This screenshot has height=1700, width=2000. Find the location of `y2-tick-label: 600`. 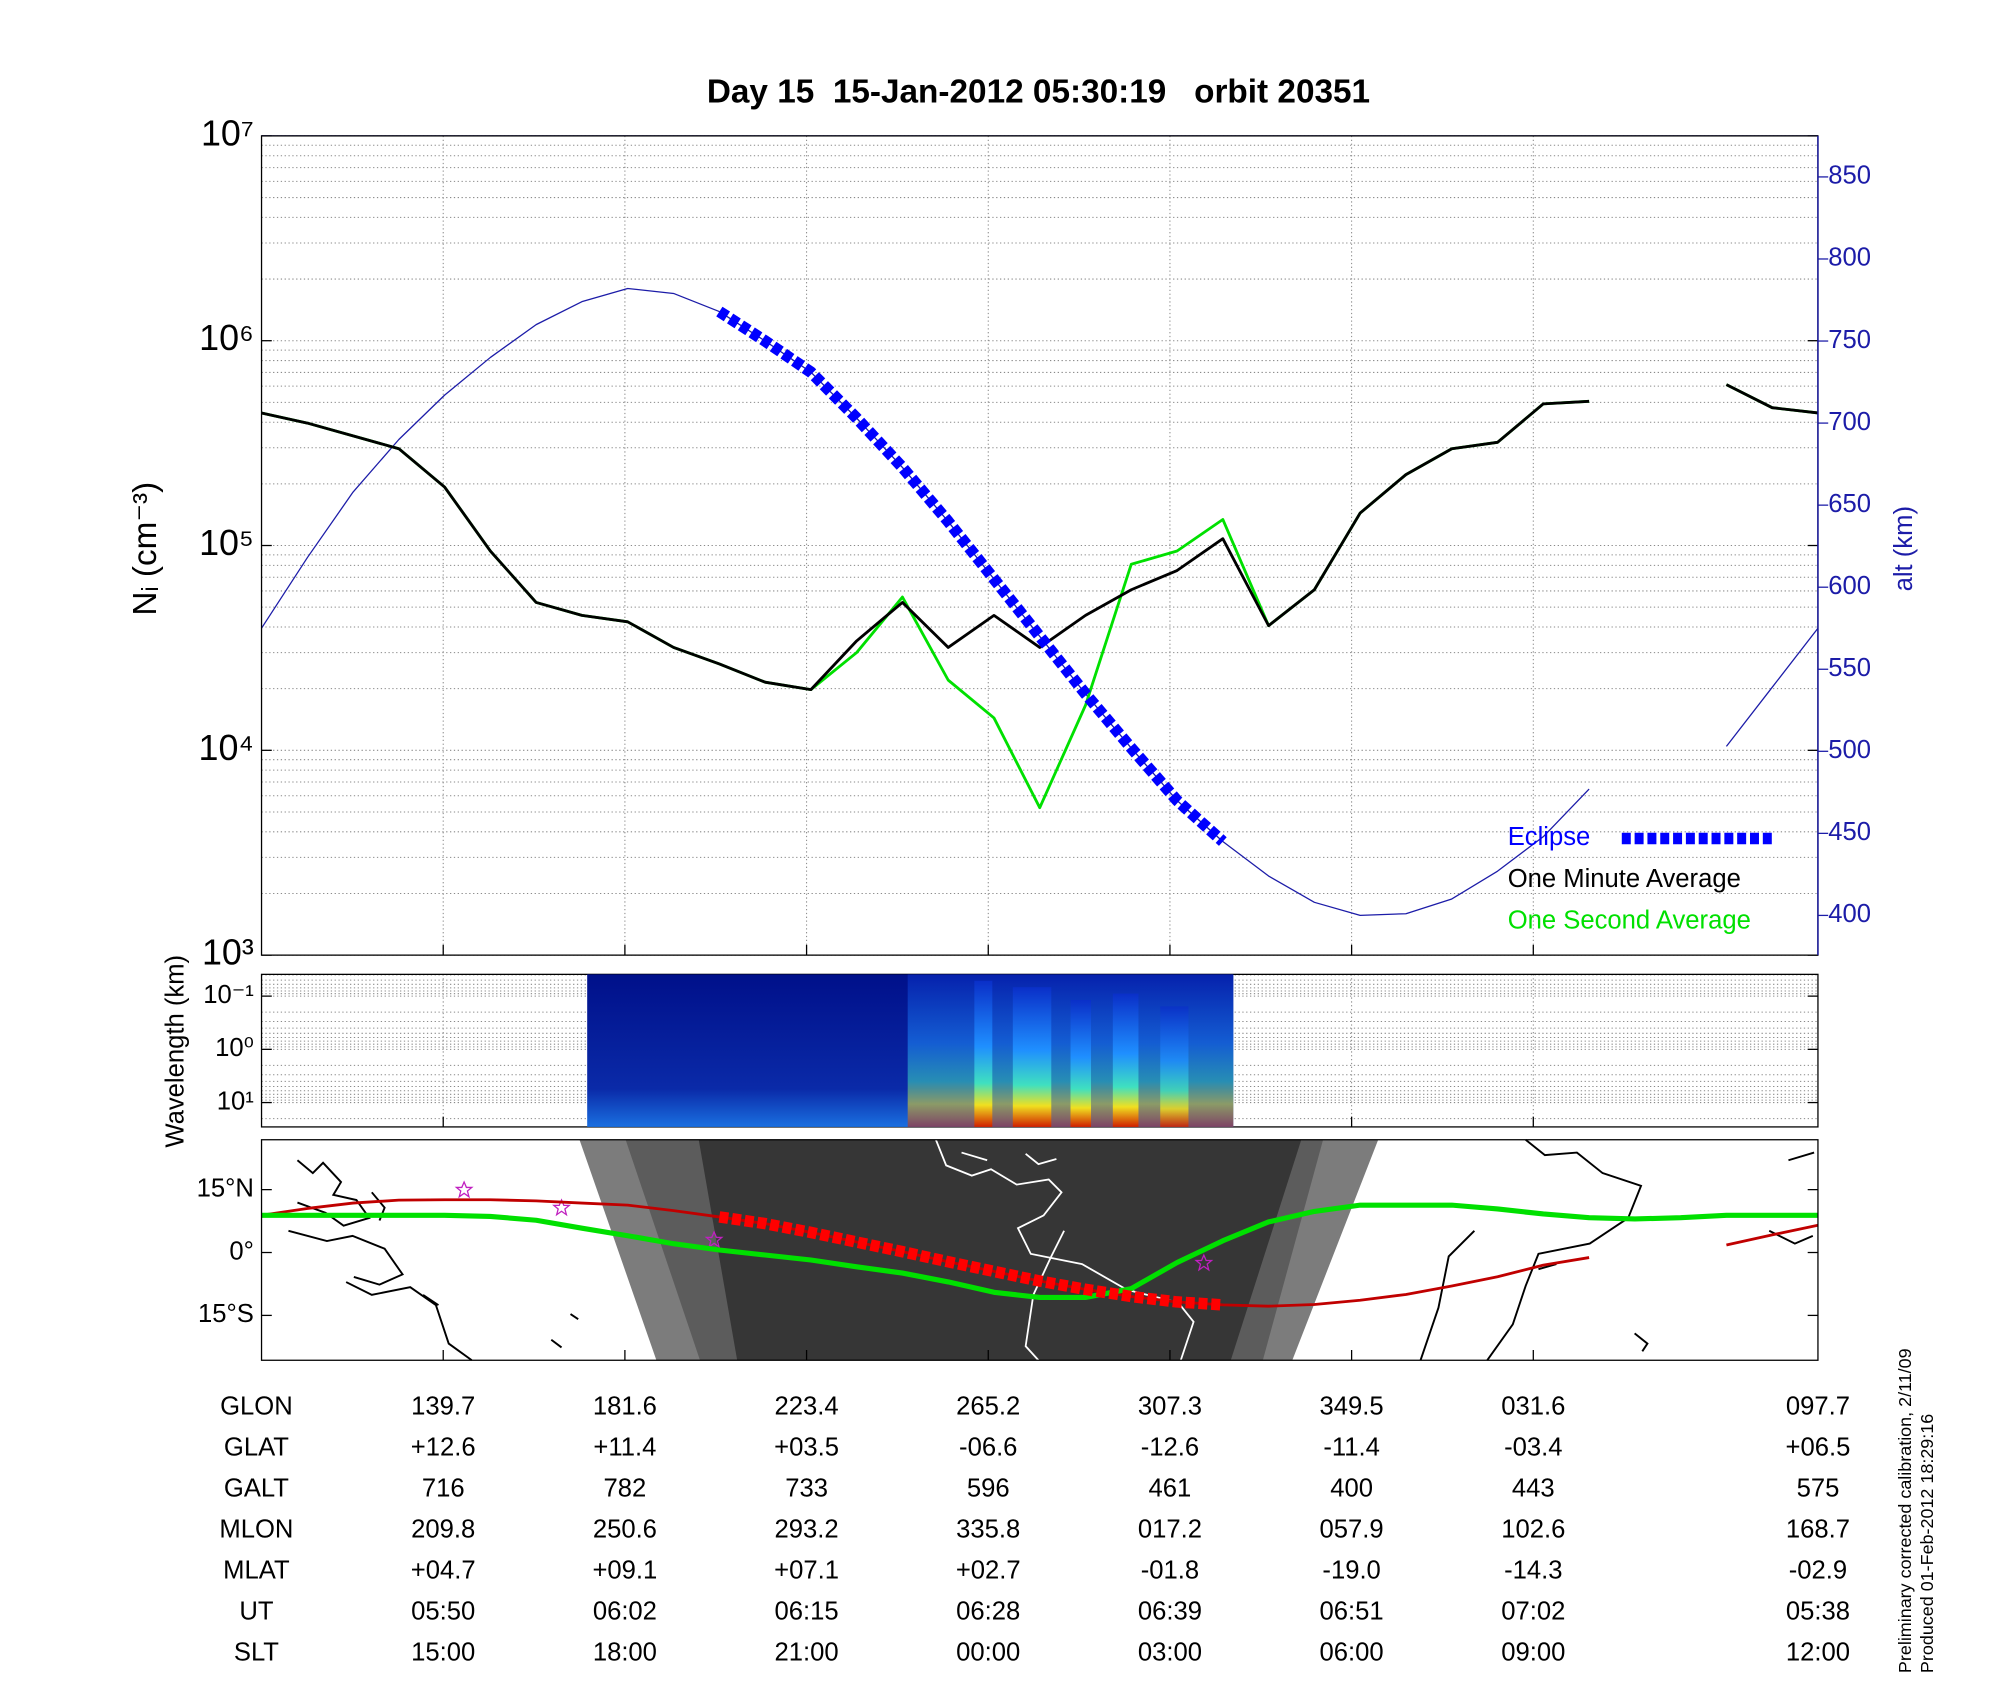

y2-tick-label: 600 is located at coordinates (1849, 586).